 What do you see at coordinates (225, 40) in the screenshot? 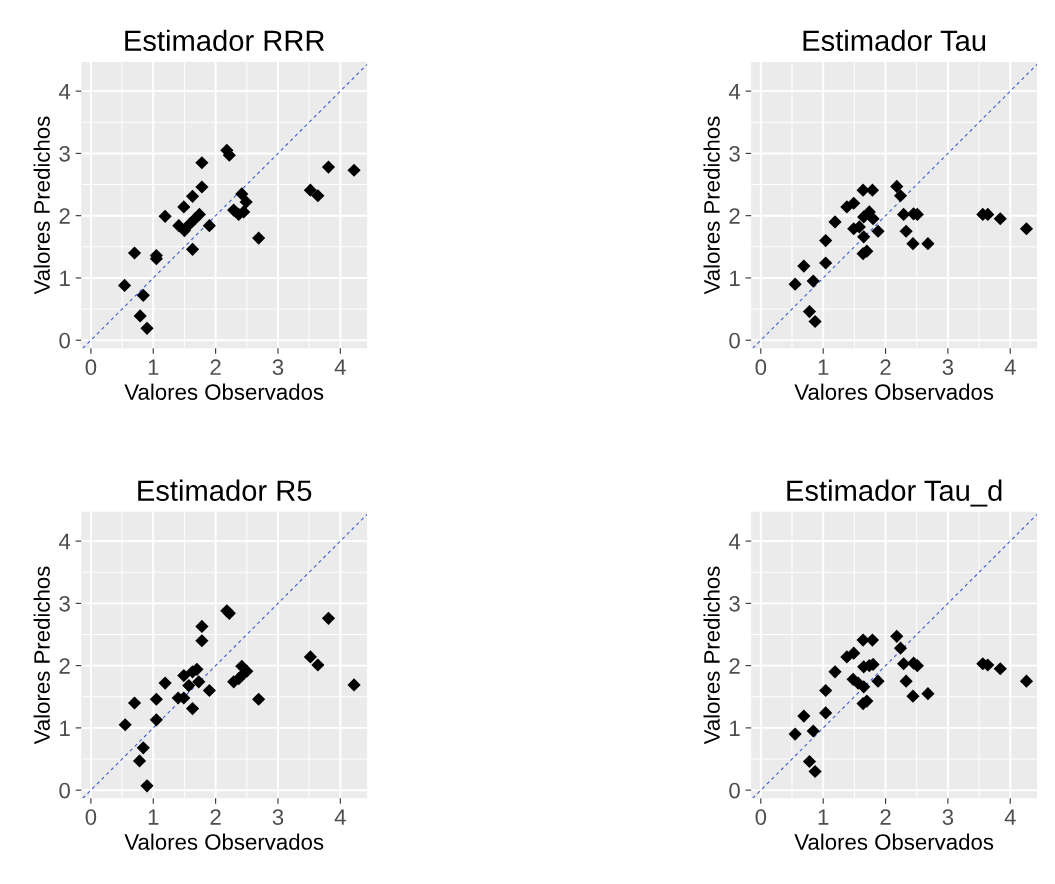
I see `chart-title: Estimador RRR` at bounding box center [225, 40].